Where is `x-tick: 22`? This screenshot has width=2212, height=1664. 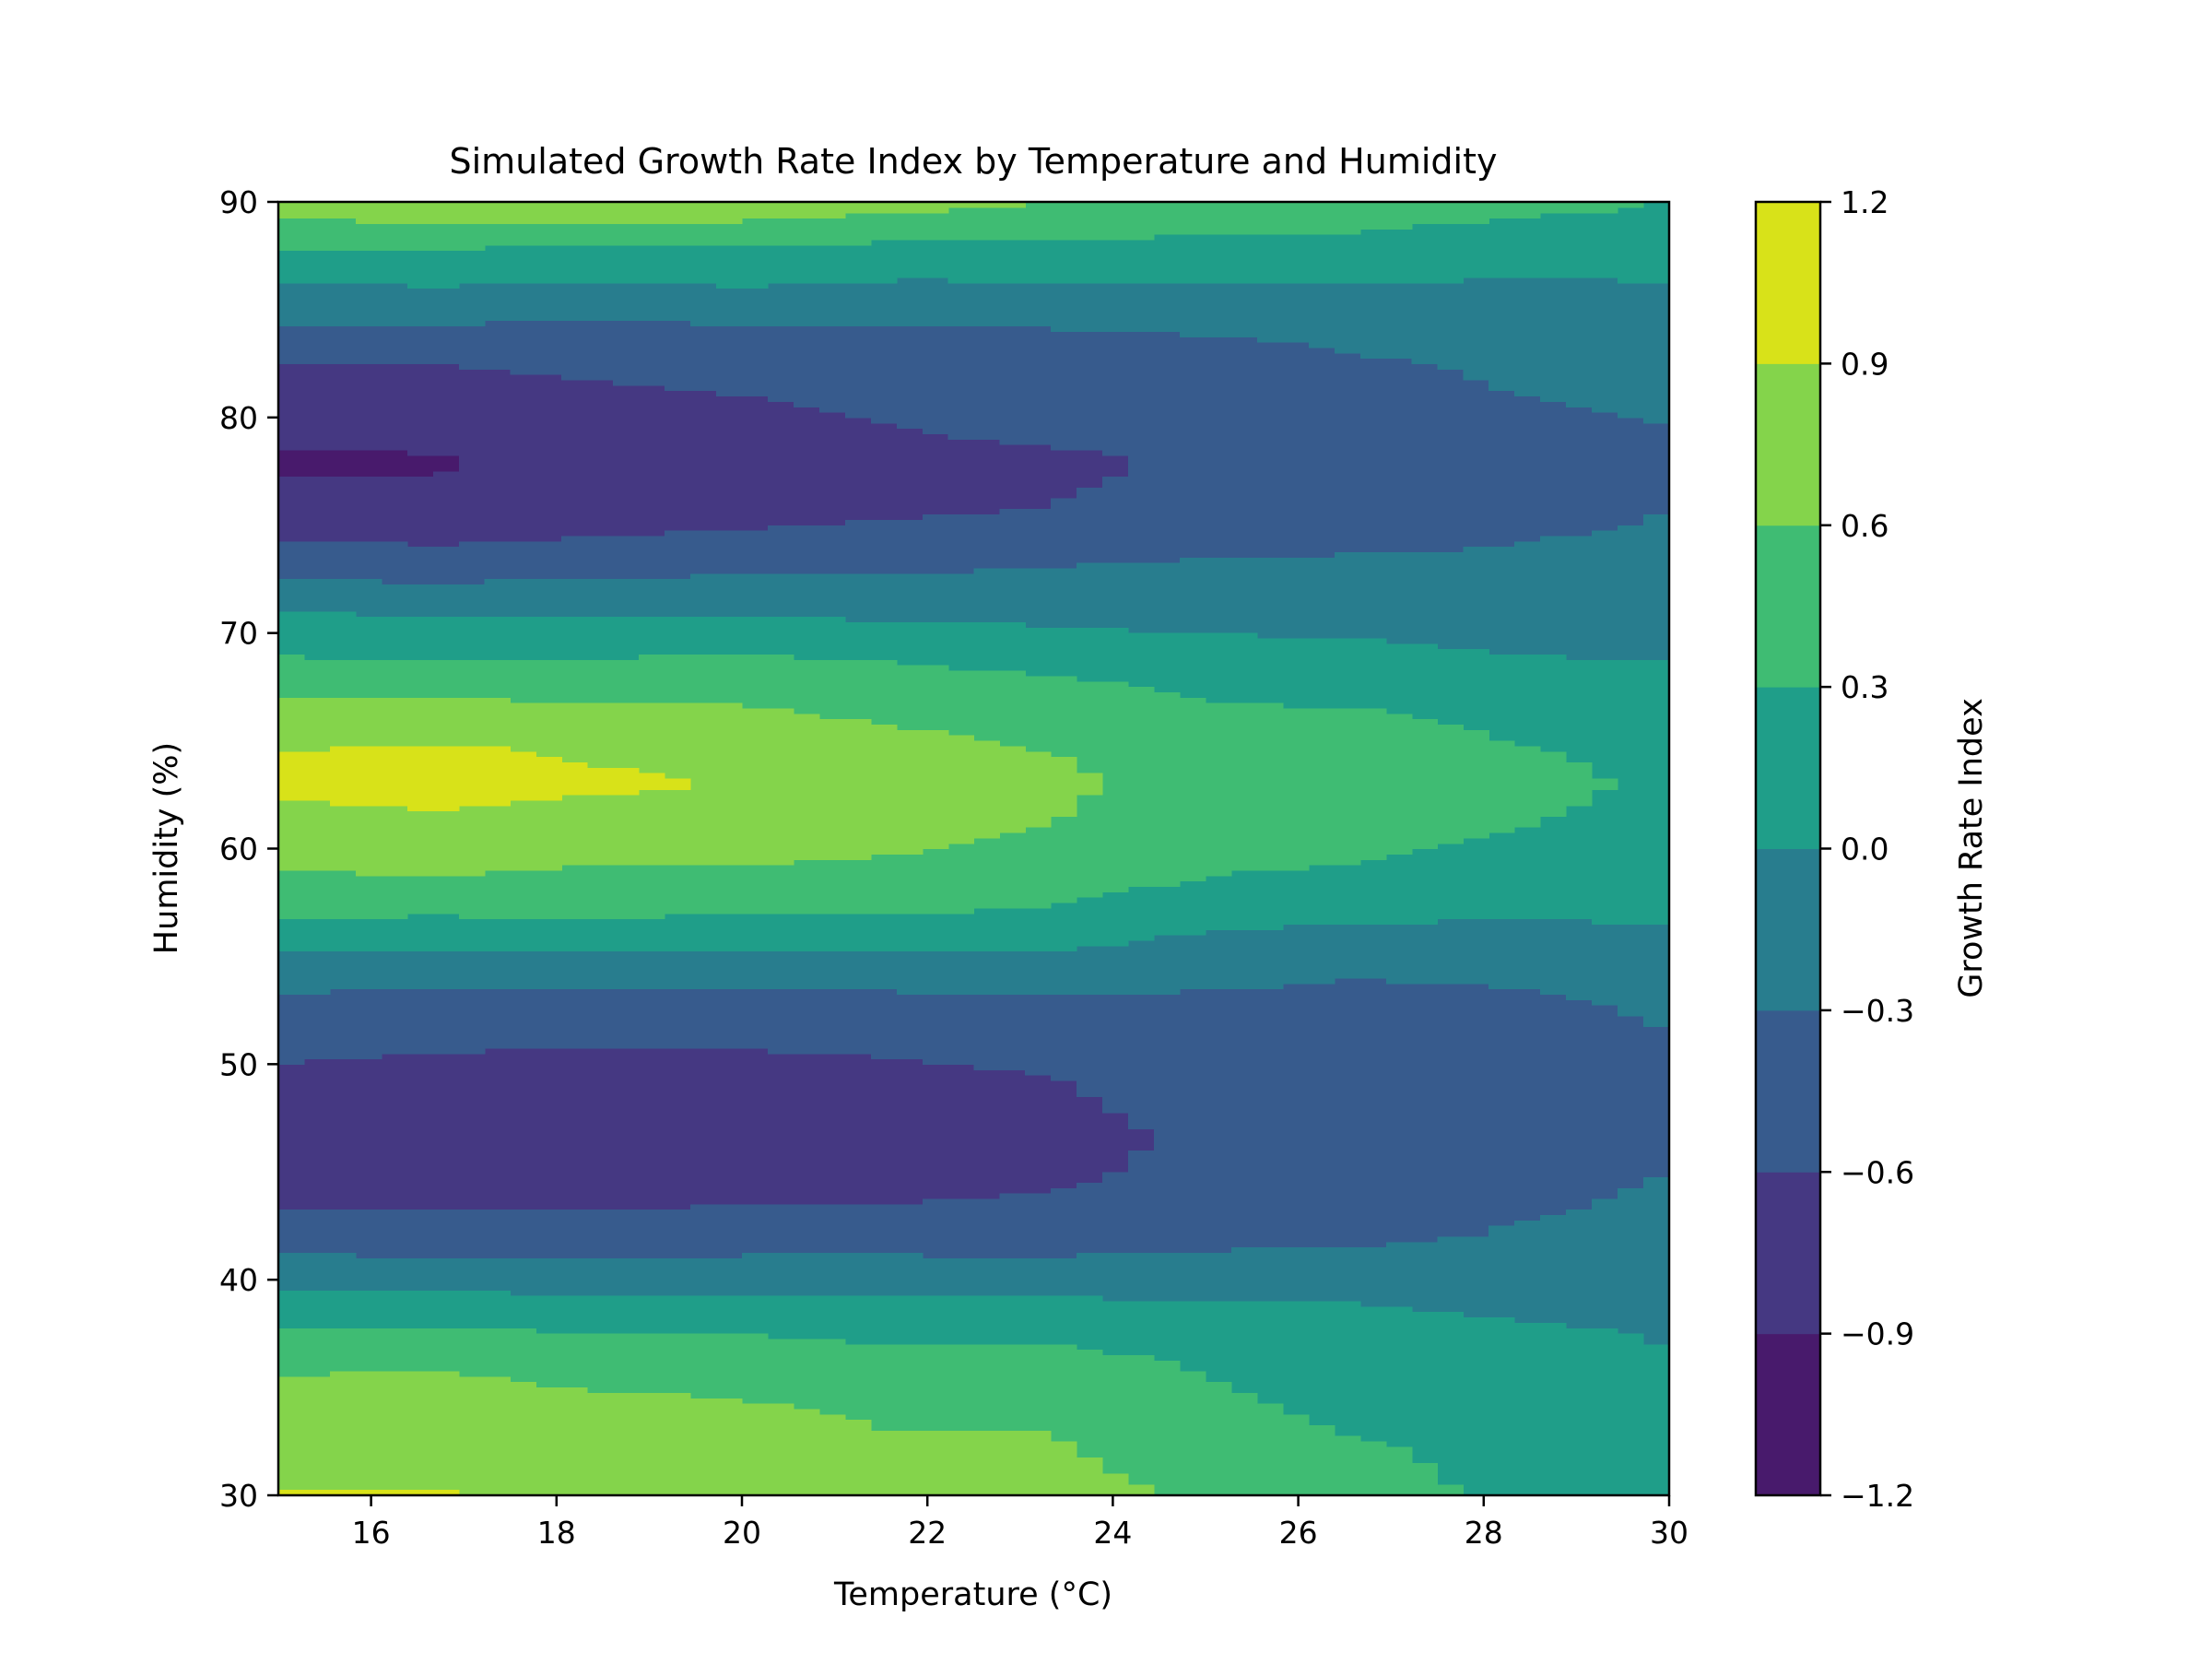 x-tick: 22 is located at coordinates (927, 1523).